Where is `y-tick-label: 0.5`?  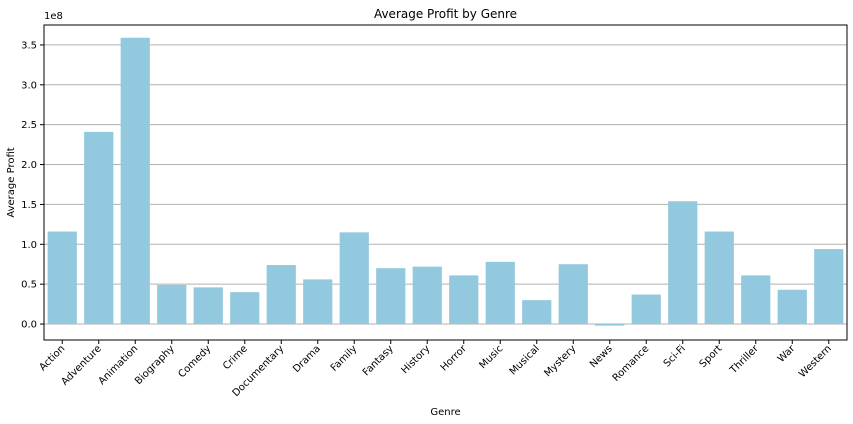
y-tick-label: 0.5 is located at coordinates (29, 285).